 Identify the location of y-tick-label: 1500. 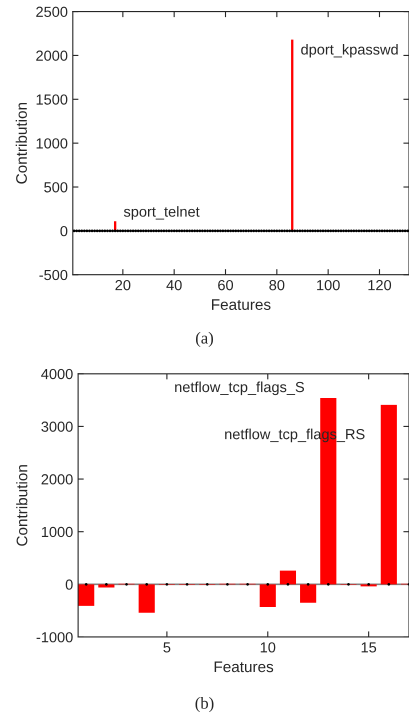
(52, 99).